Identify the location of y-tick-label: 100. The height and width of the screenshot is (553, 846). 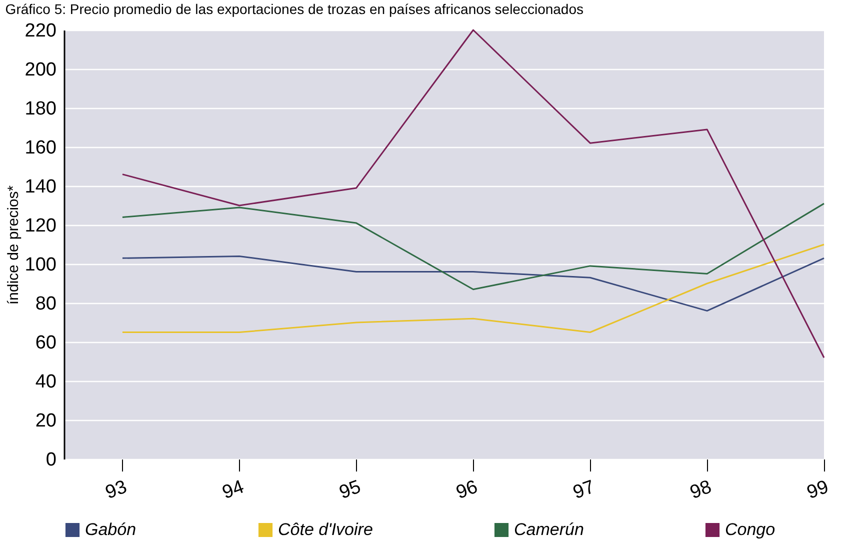
(40, 265).